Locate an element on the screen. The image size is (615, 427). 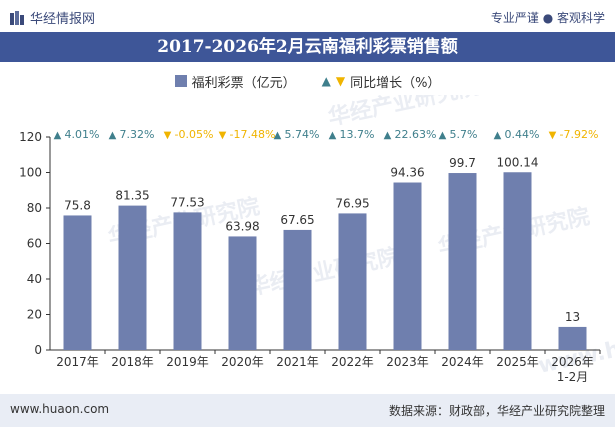
x-tick-label: 2017年 is located at coordinates (77, 362).